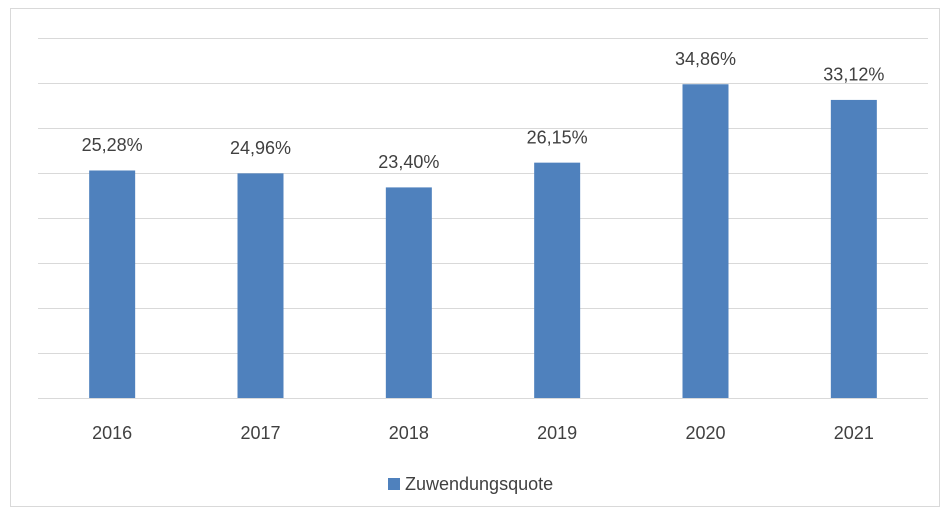  Describe the element at coordinates (394, 484) in the screenshot. I see `legend-swatch` at that location.